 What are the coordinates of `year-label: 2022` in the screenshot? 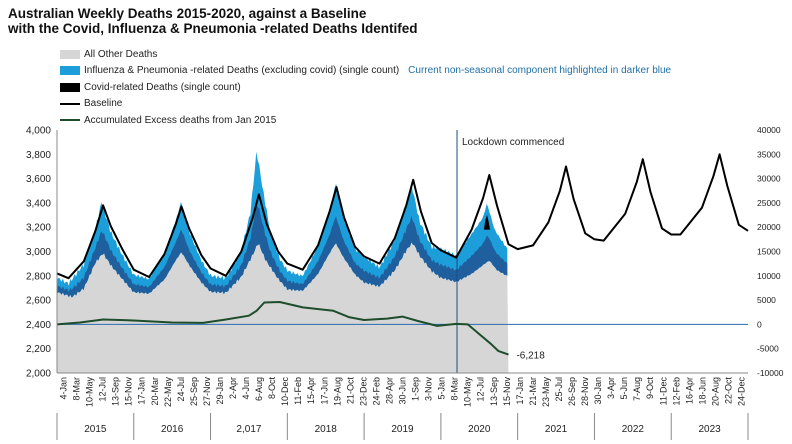 It's located at (633, 429).